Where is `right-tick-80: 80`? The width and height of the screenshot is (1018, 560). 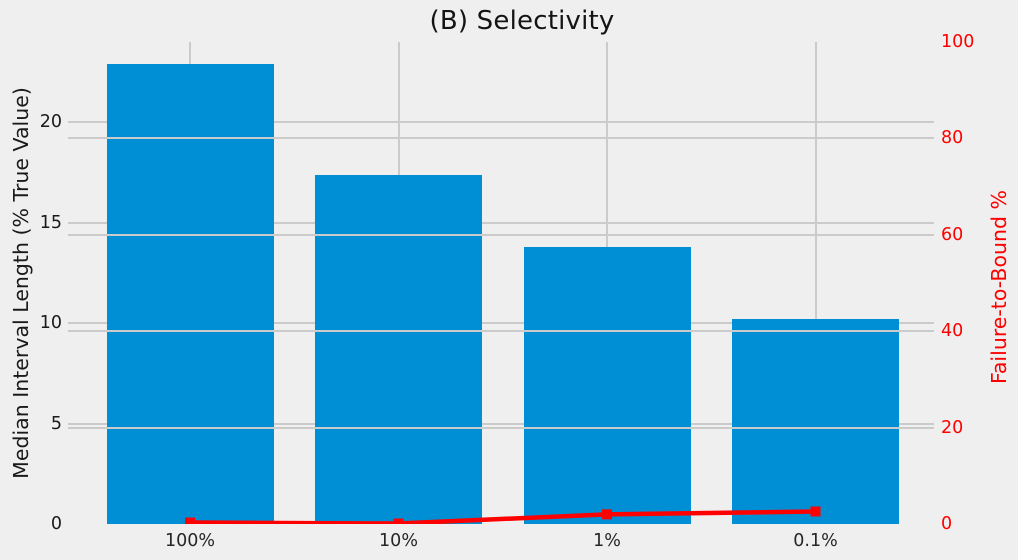
right-tick-80: 80 is located at coordinates (952, 138).